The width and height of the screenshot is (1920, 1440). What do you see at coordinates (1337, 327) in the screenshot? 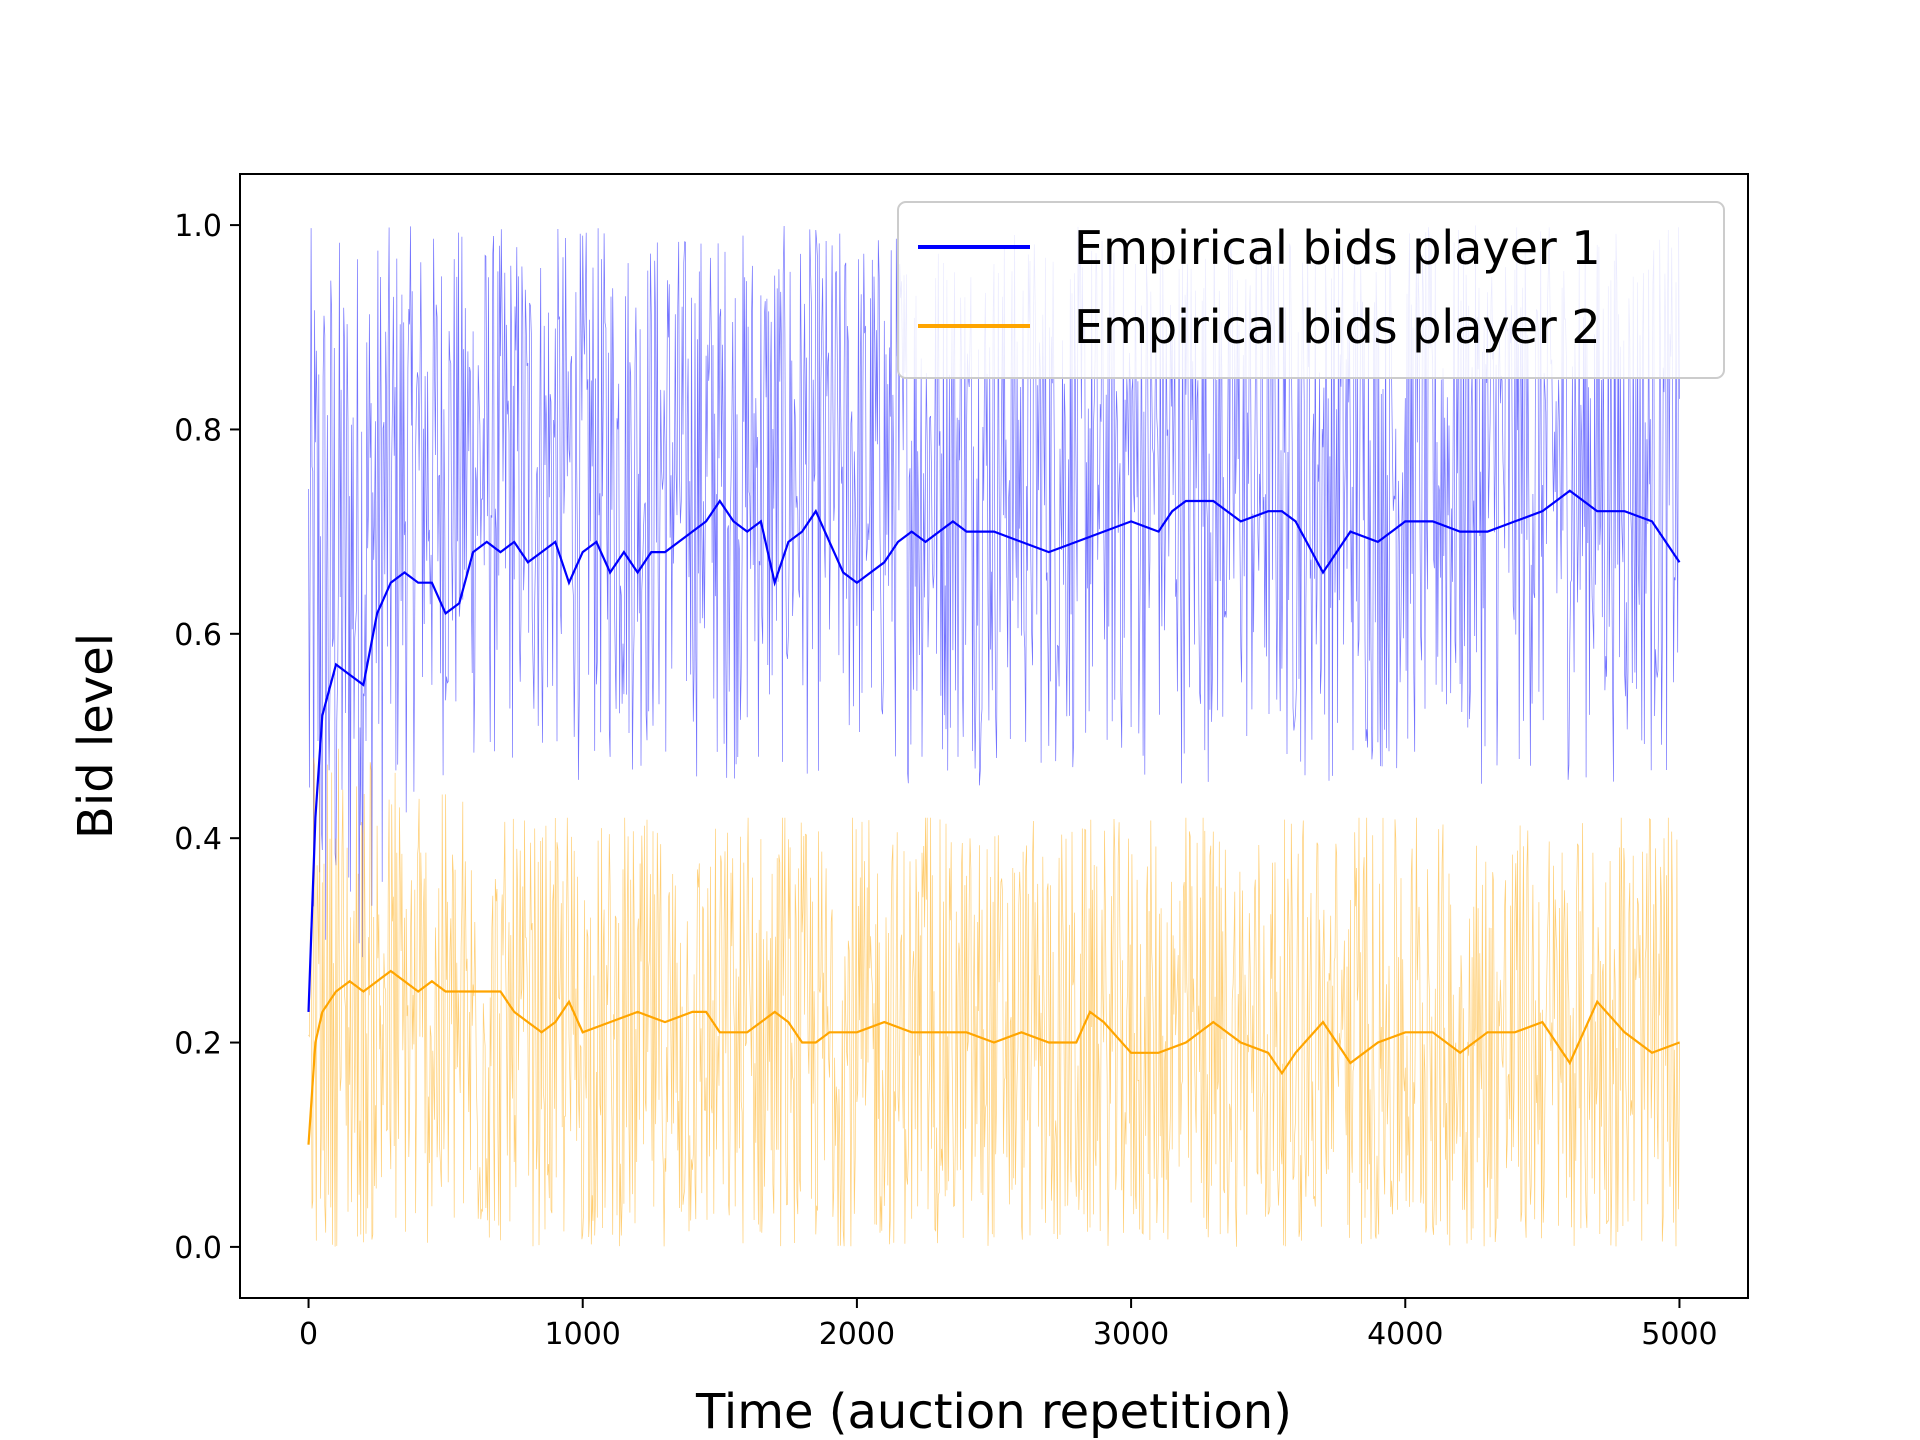
I see `legend-label-player-2: Empirical bids player 2` at bounding box center [1337, 327].